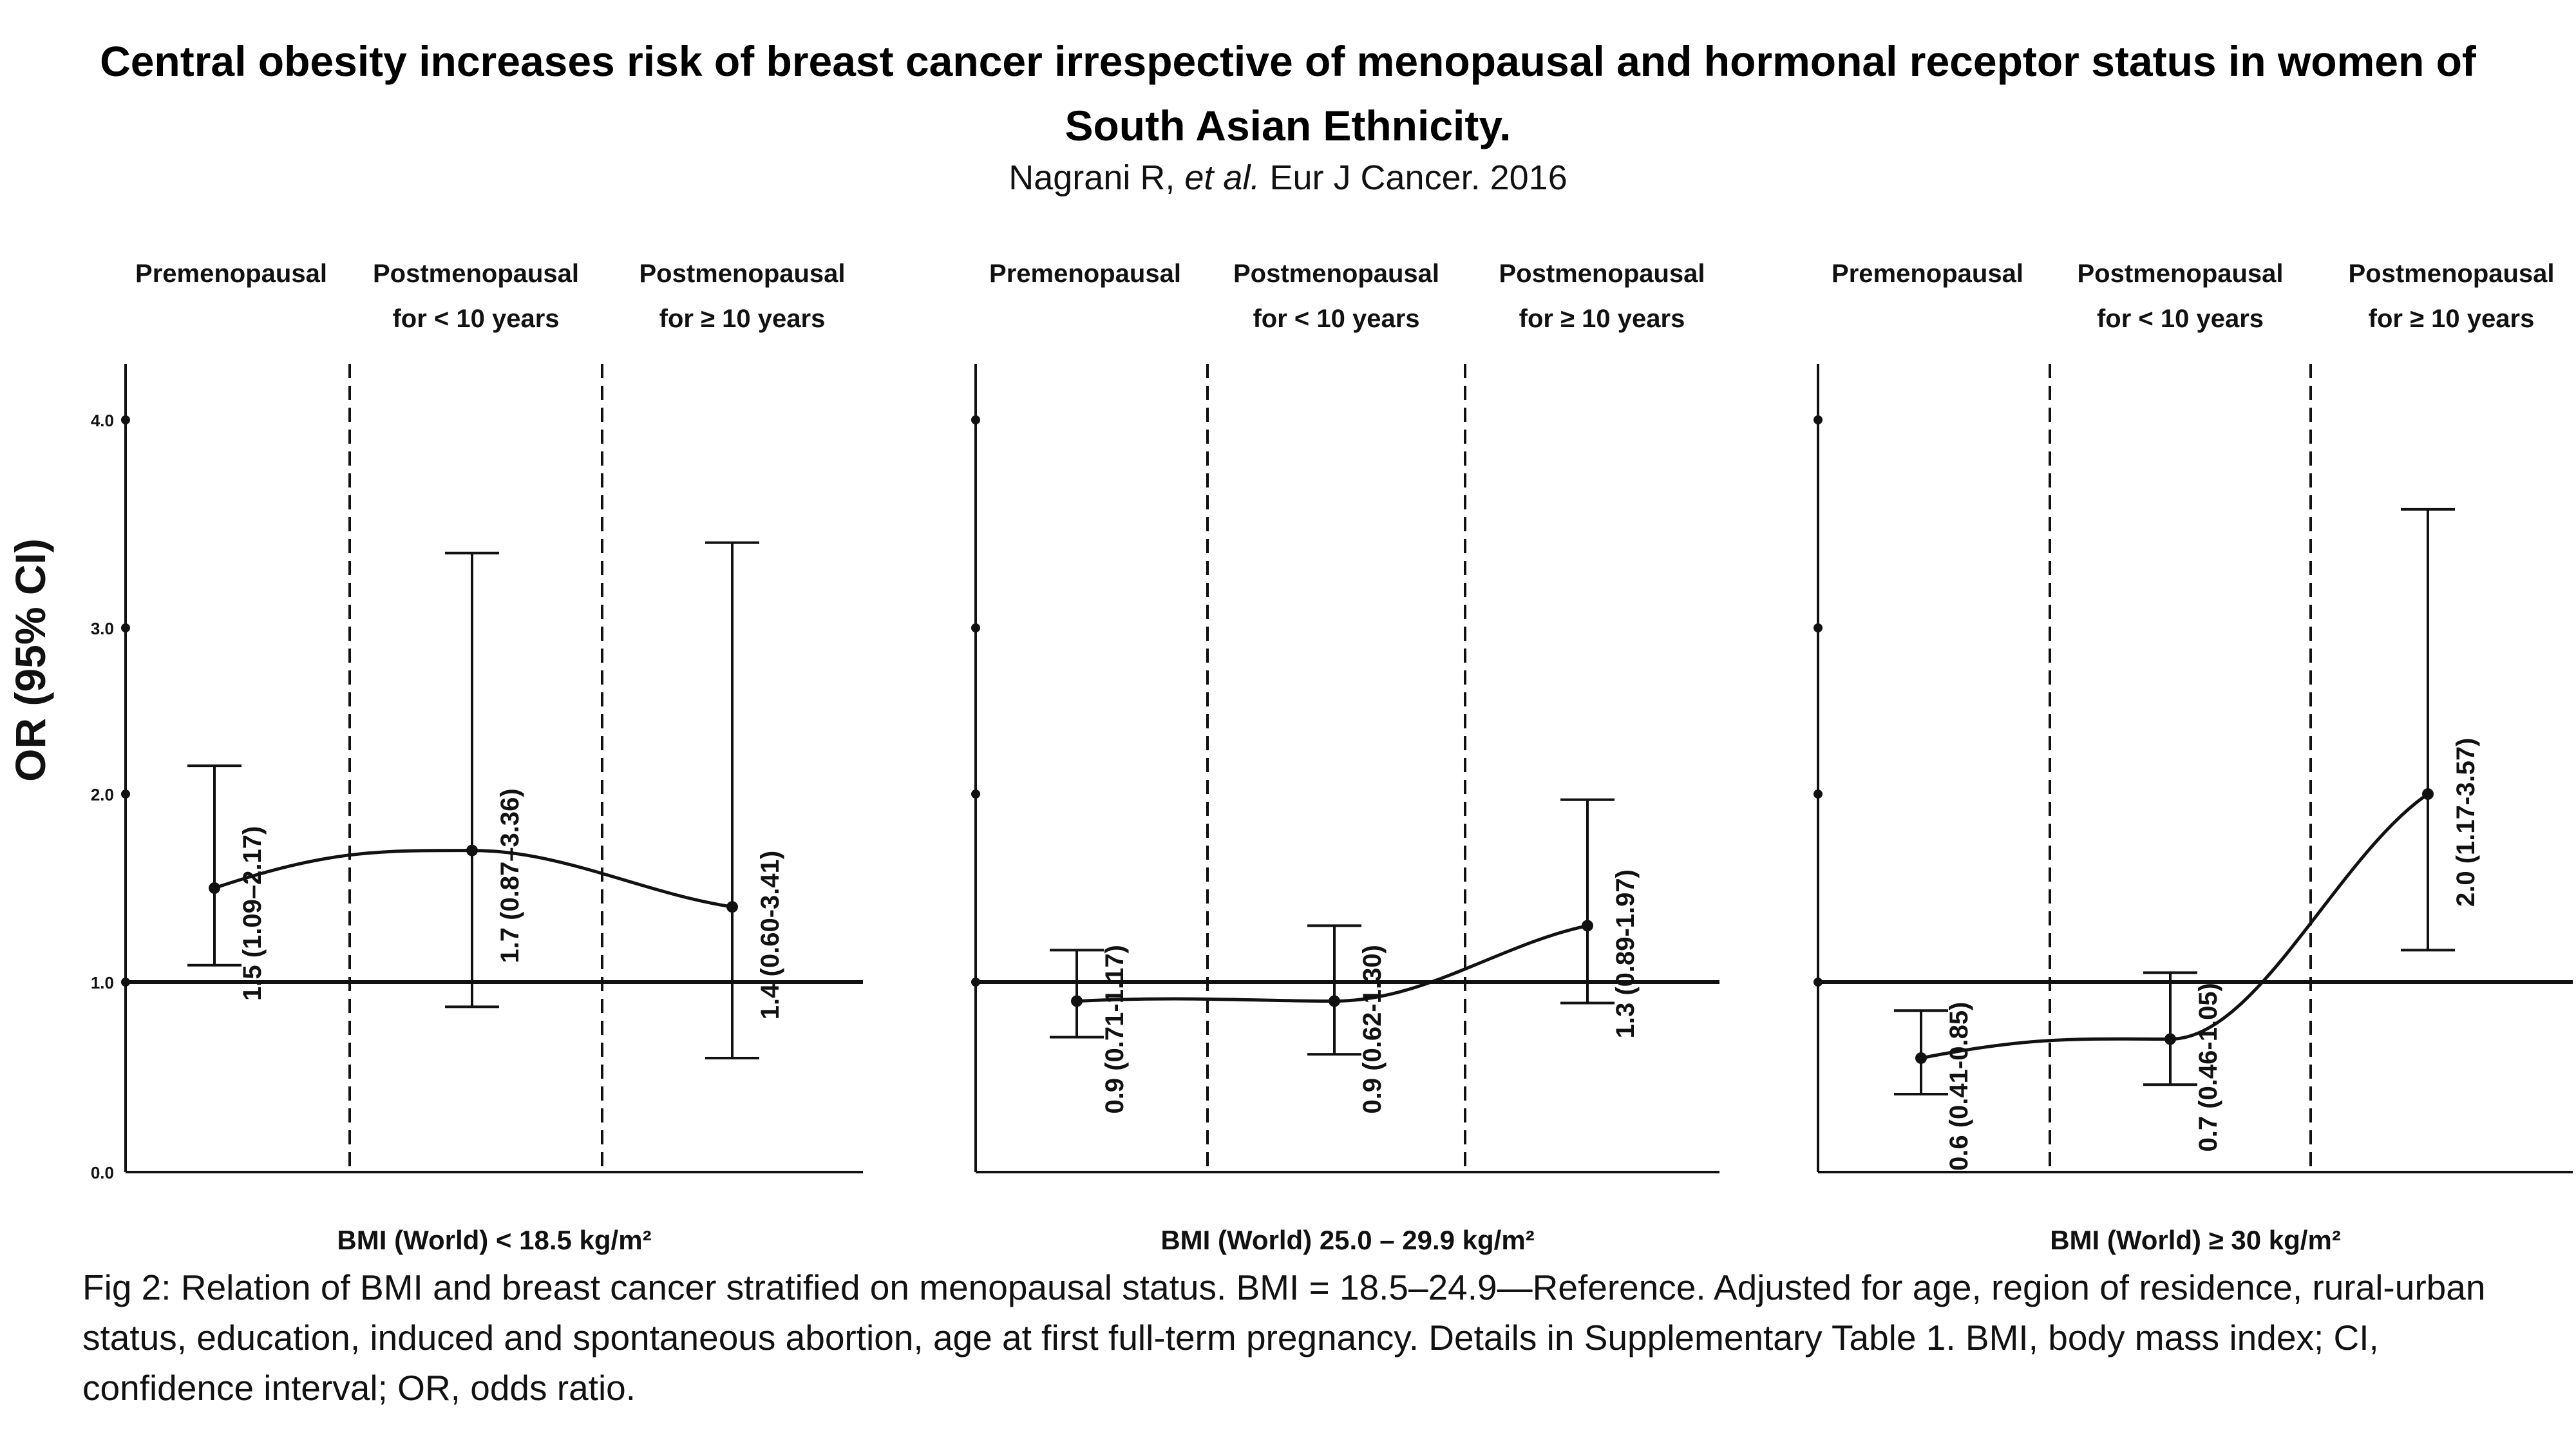 This screenshot has height=1449, width=2576. What do you see at coordinates (1115, 1029) in the screenshot?
I see `ci-label: 0.9 (0.71-1.17)` at bounding box center [1115, 1029].